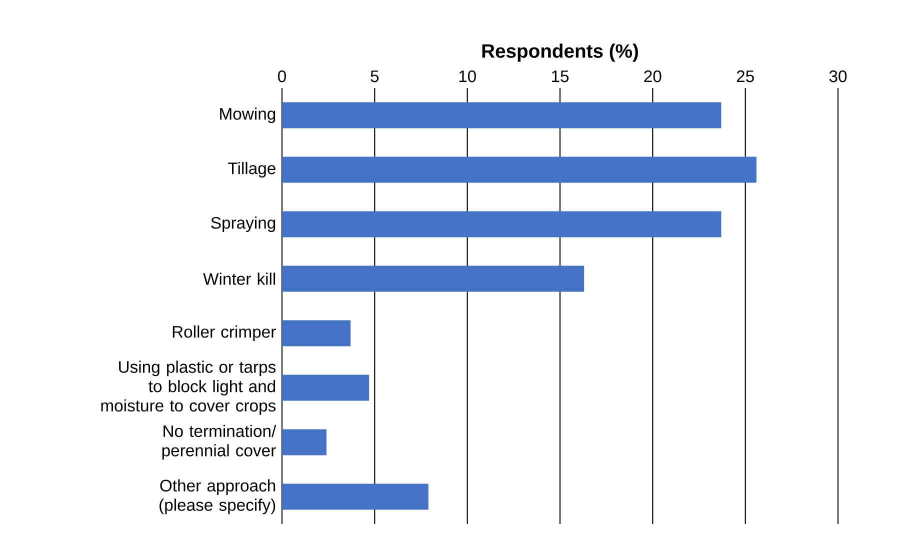  Describe the element at coordinates (252, 170) in the screenshot. I see `y-tick-label: Tillage` at that location.